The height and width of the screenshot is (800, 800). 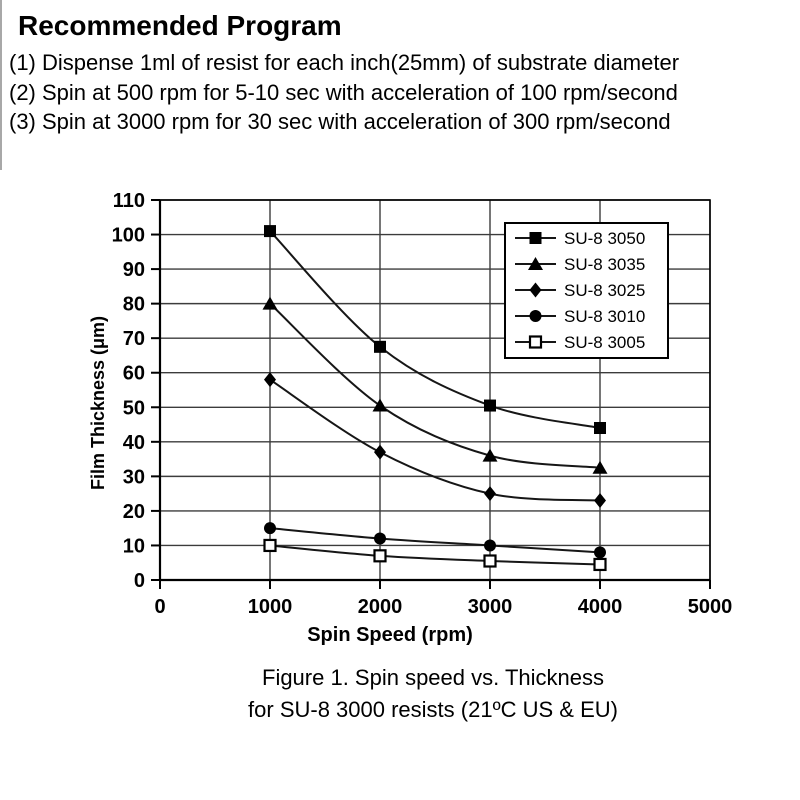 I want to click on y-tick-label: 100, so click(x=128, y=236).